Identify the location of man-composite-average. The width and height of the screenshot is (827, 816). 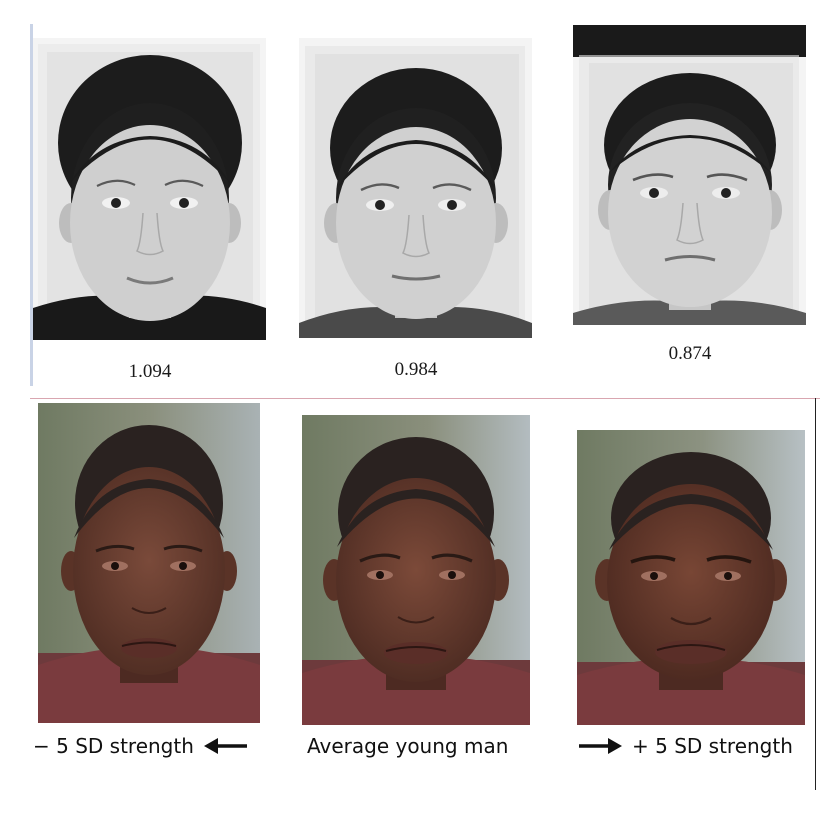
(416, 570).